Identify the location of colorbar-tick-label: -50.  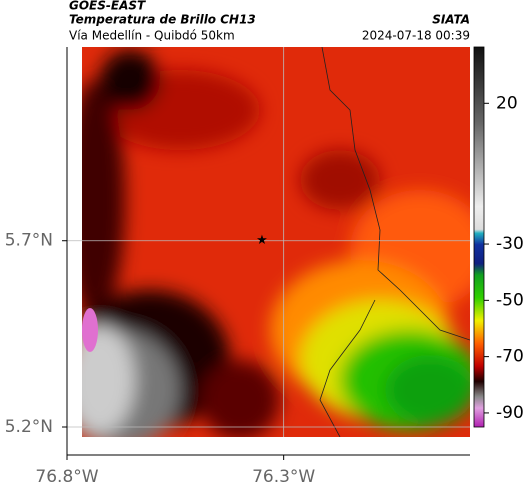
(510, 300).